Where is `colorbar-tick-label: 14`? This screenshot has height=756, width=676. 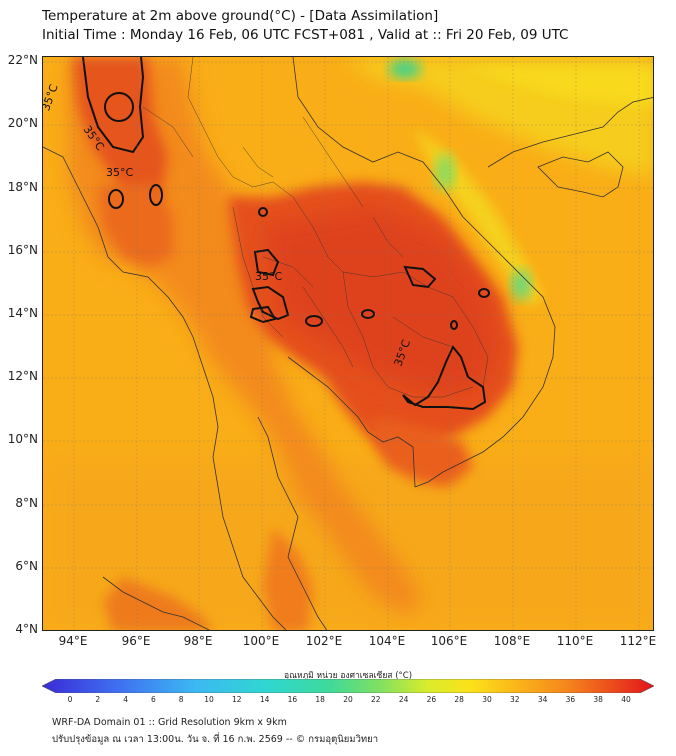 colorbar-tick-label: 14 is located at coordinates (264, 699).